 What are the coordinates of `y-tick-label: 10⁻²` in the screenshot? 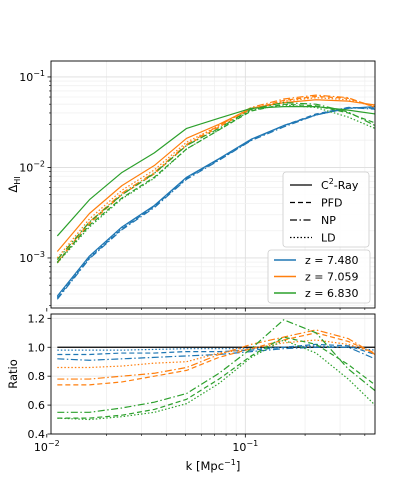 It's located at (32, 166).